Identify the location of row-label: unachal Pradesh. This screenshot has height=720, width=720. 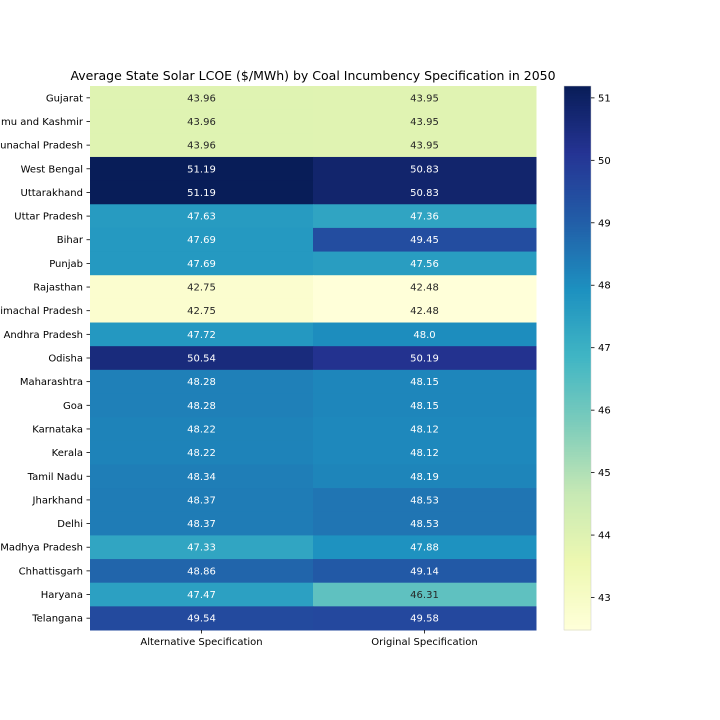
(41, 146).